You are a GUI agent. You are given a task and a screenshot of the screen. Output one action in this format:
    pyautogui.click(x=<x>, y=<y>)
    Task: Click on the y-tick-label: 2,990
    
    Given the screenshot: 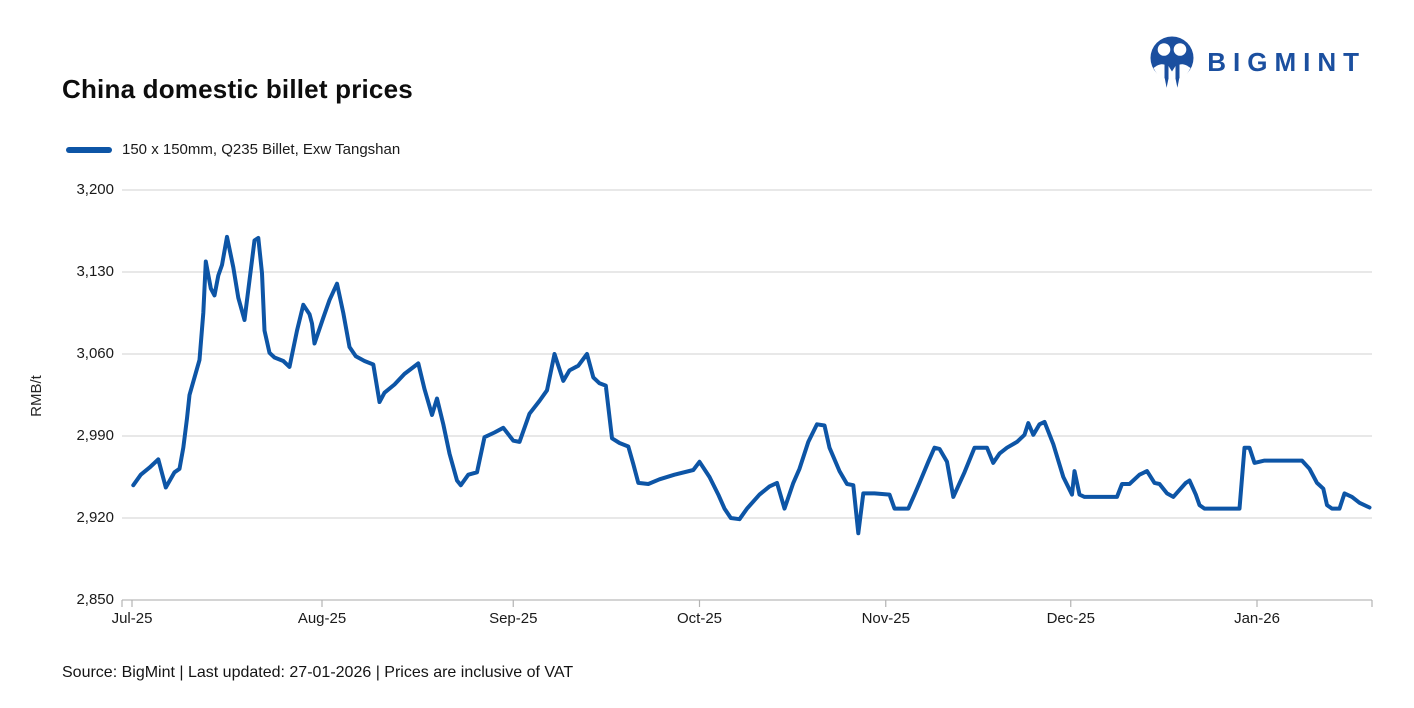 What is the action you would take?
    pyautogui.click(x=95, y=435)
    